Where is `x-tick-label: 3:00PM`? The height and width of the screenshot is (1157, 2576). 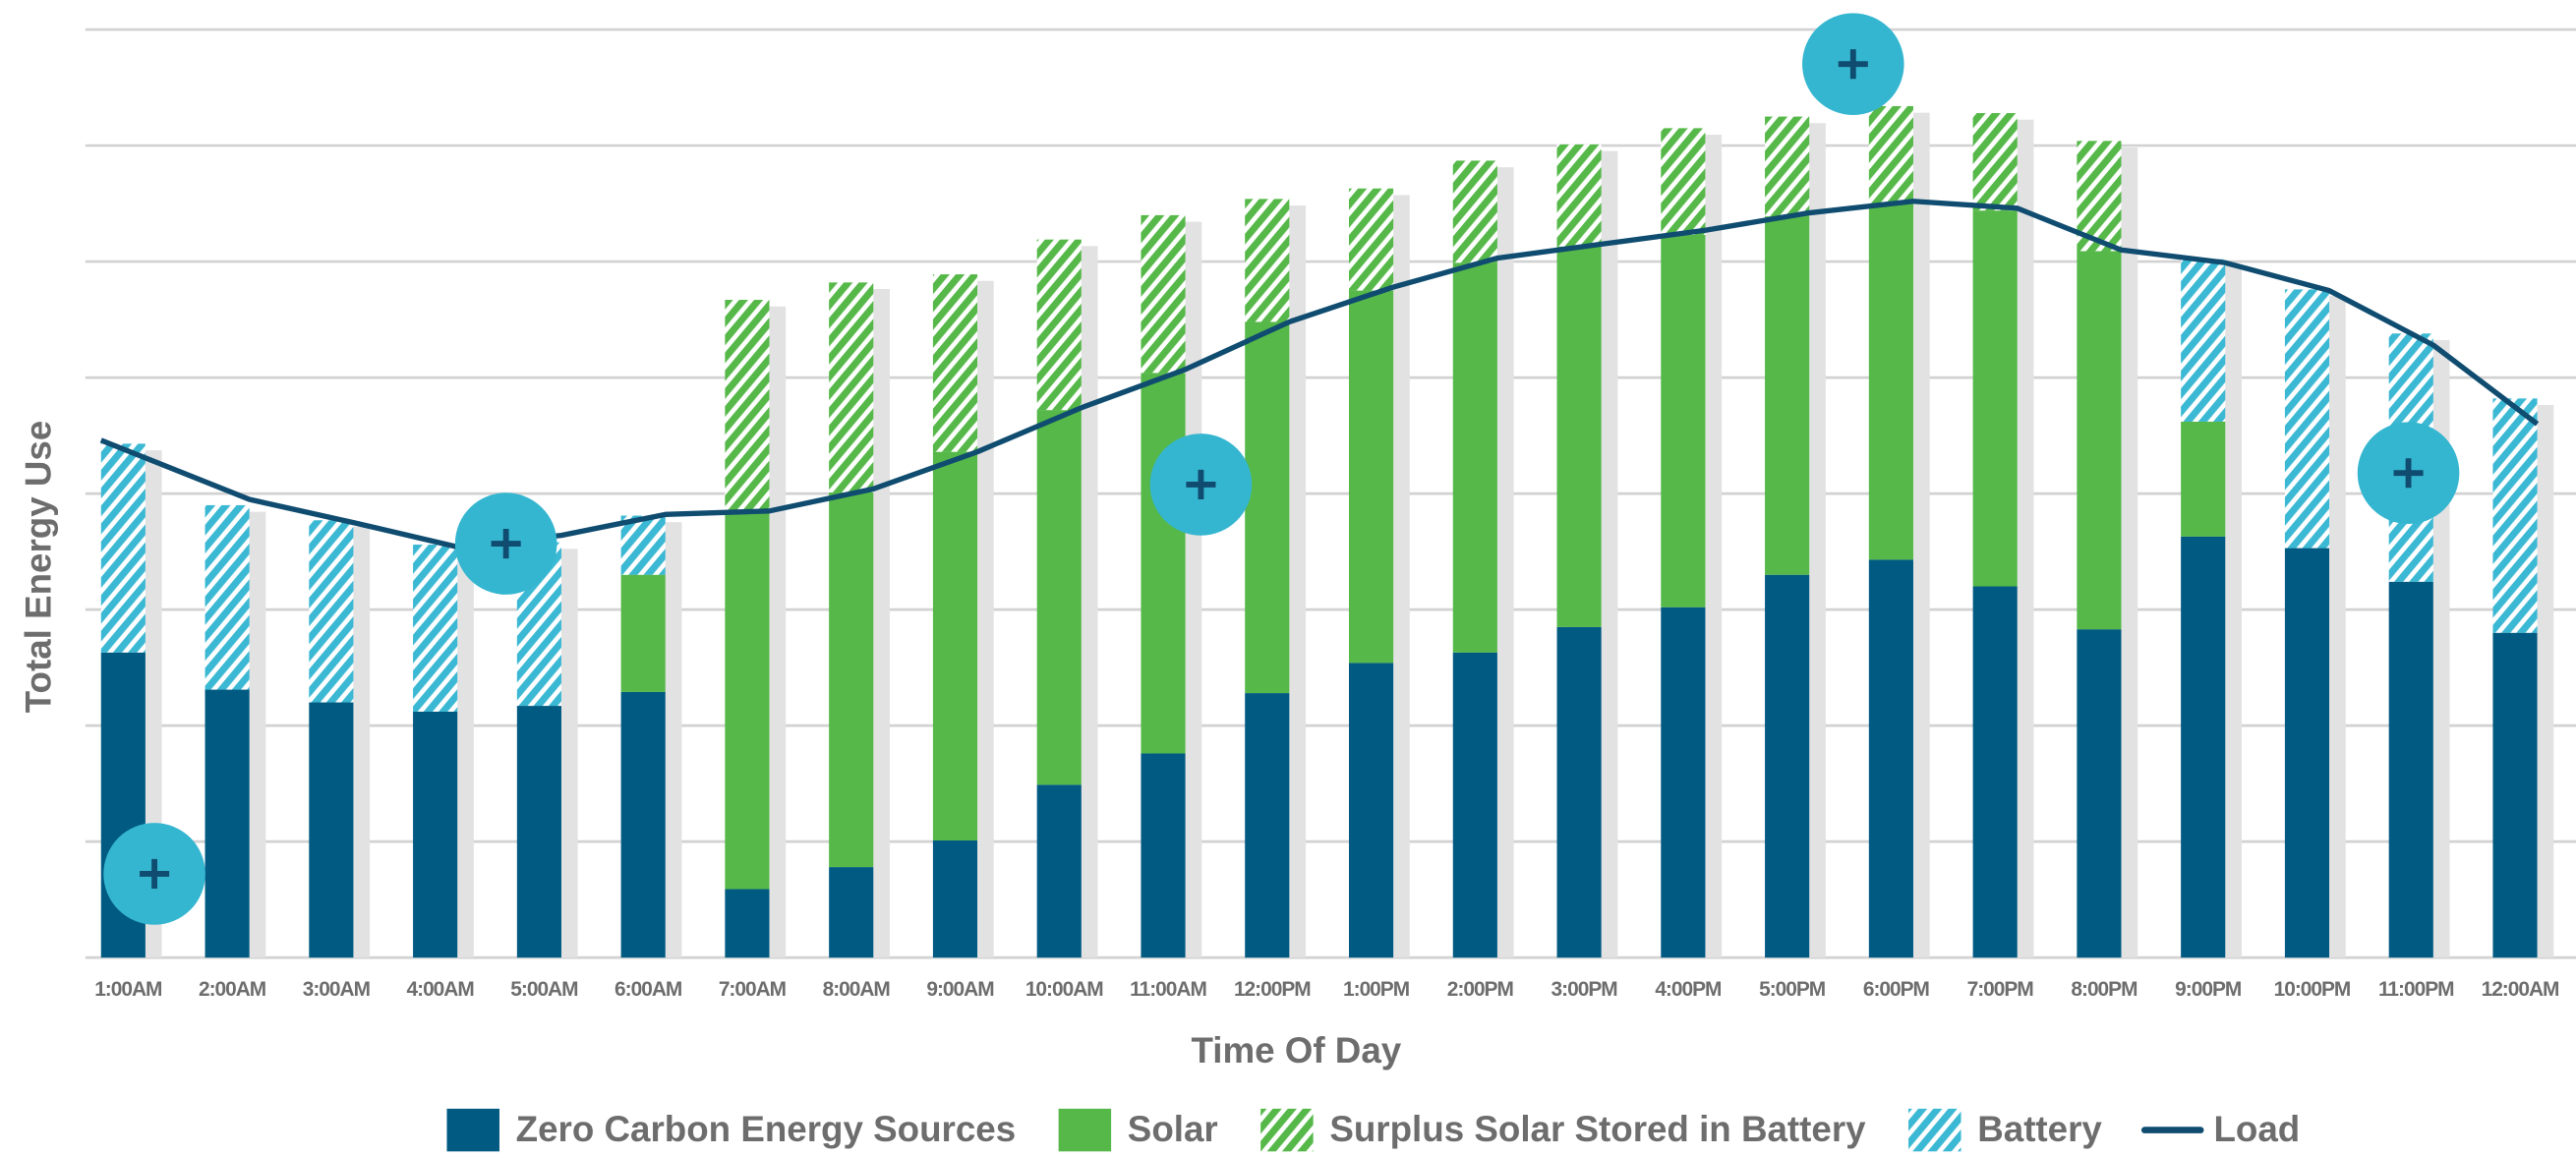
x-tick-label: 3:00PM is located at coordinates (1584, 989).